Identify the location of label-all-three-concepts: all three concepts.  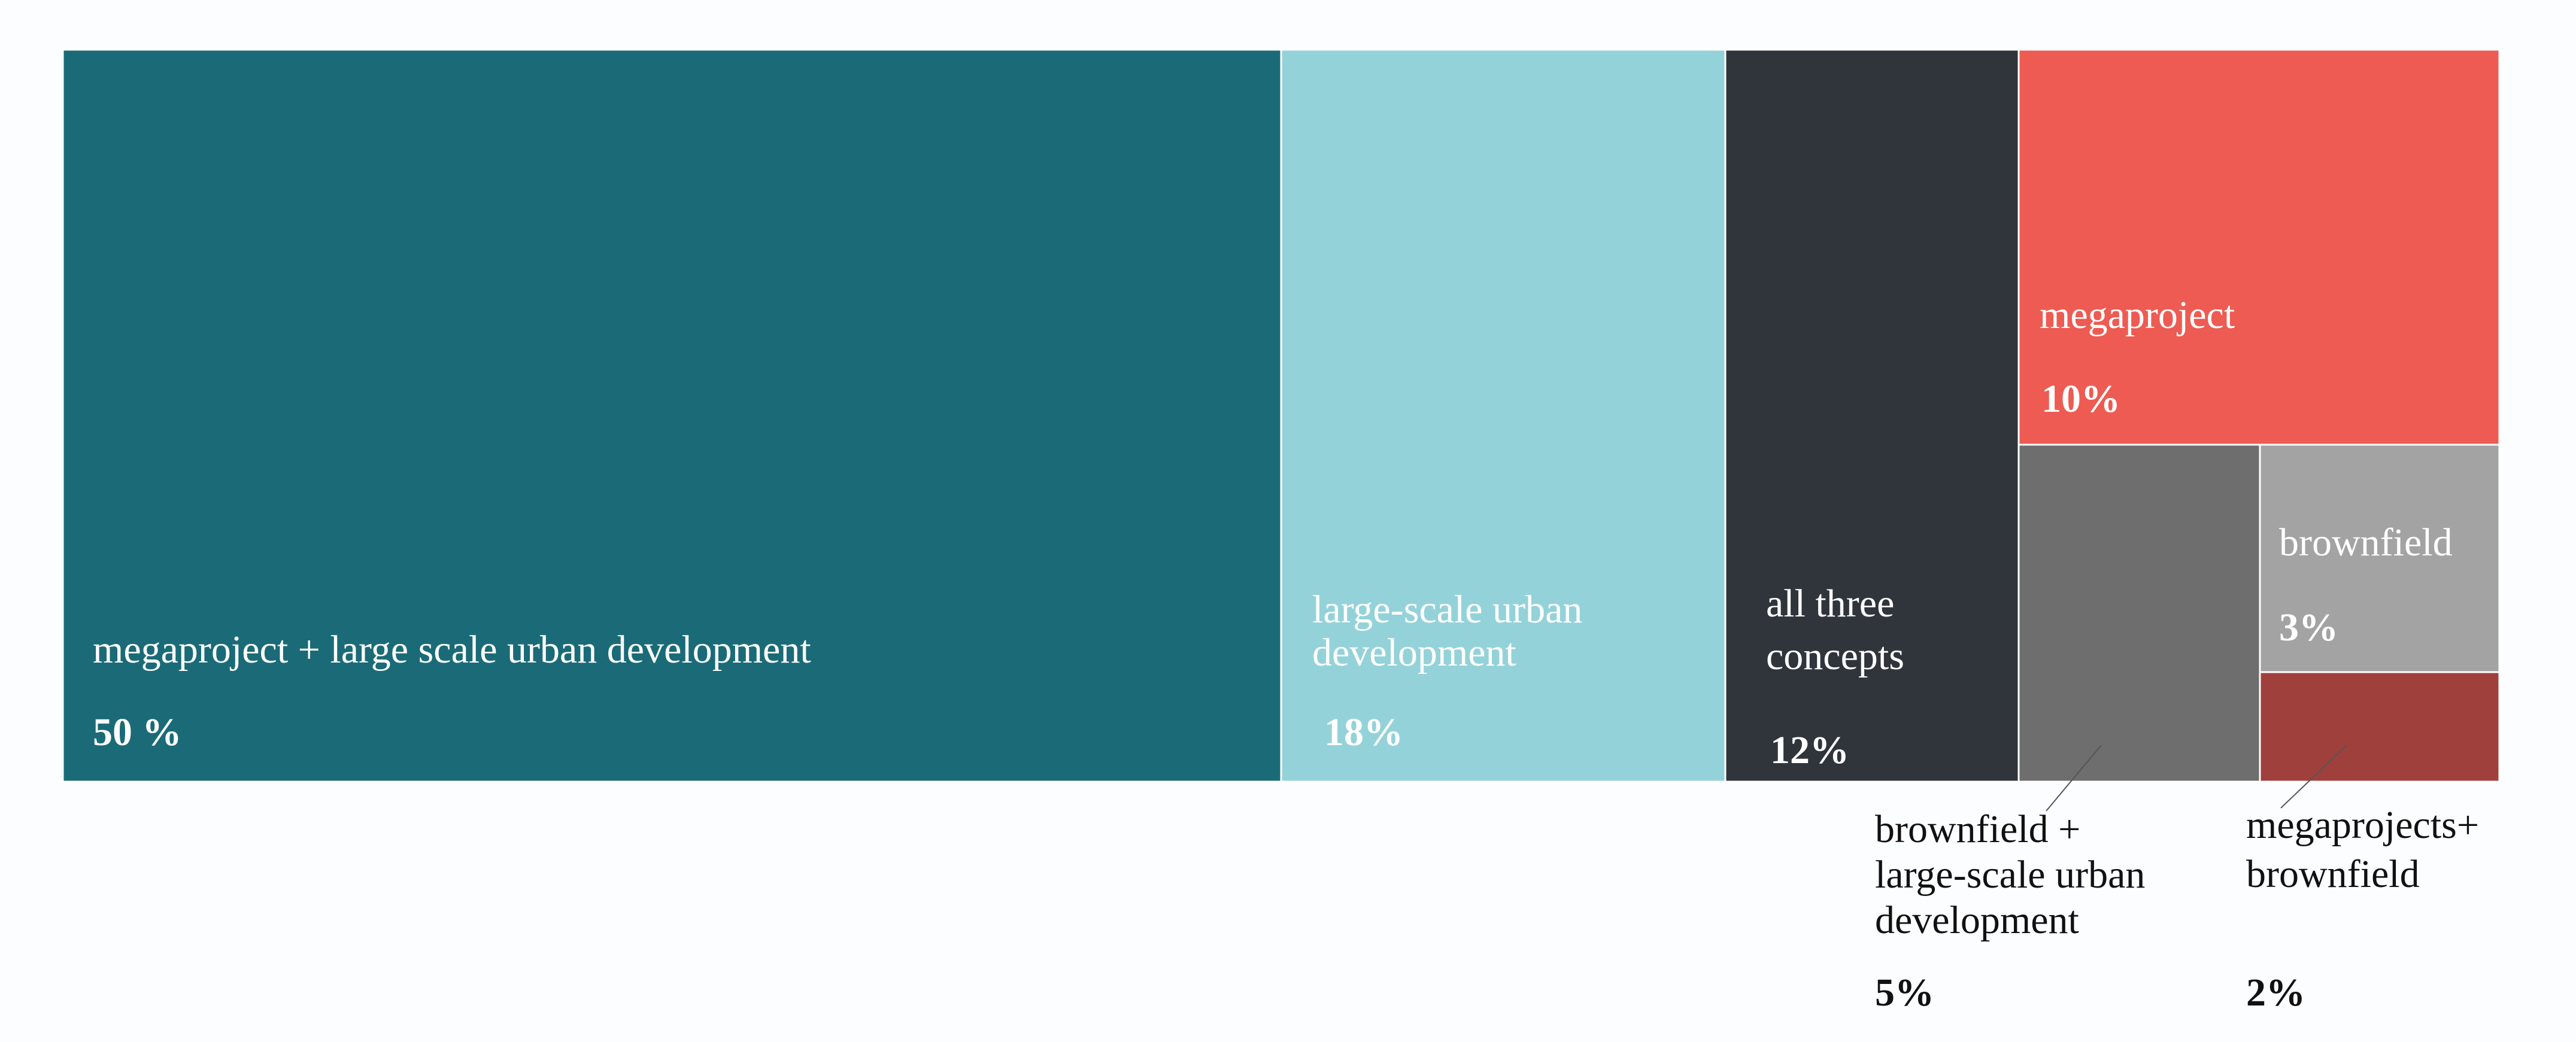
(1835, 630).